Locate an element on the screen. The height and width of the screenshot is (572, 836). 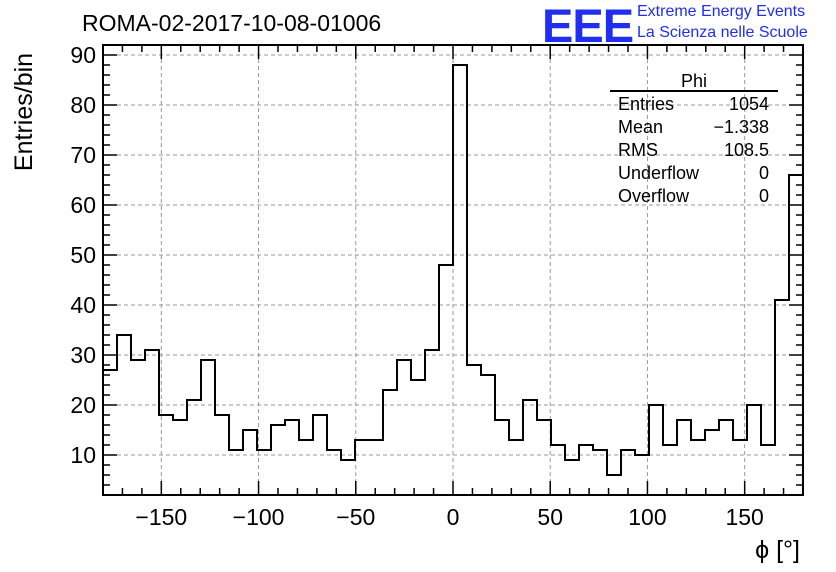
x-tick-label: −150 is located at coordinates (161, 517).